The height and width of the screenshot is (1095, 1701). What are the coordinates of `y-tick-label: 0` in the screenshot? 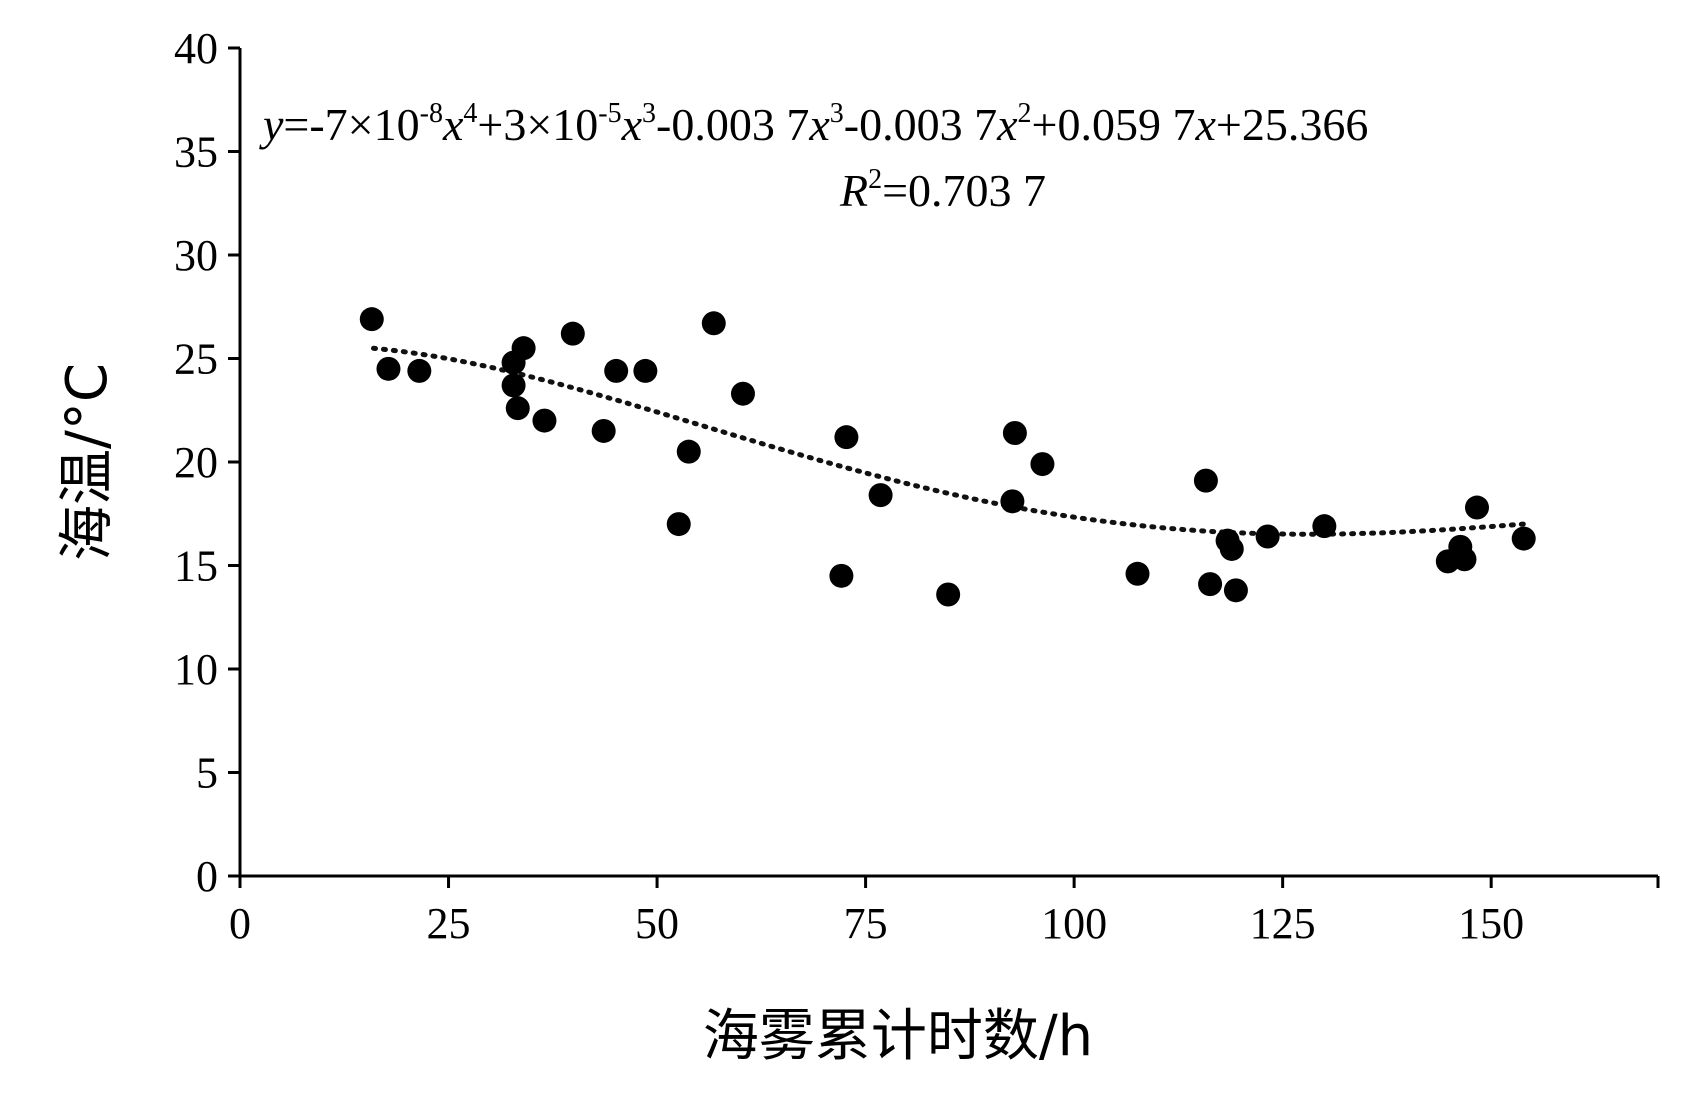 It's located at (207, 876).